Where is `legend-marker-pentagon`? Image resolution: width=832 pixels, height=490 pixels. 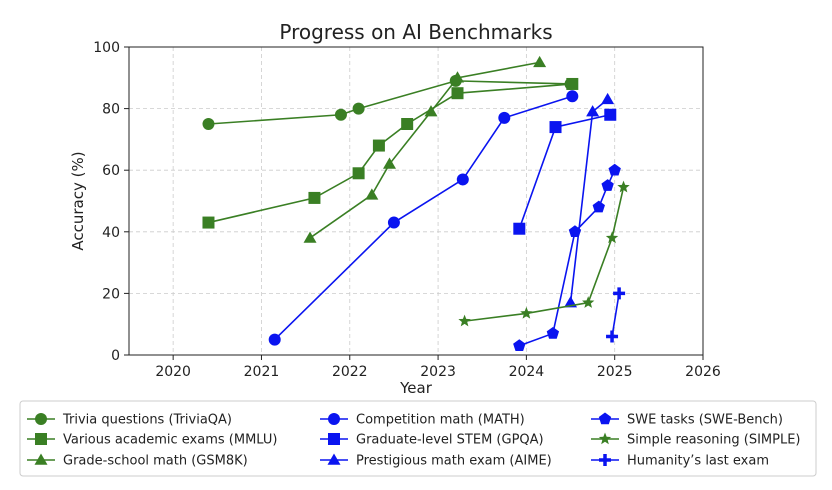 legend-marker-pentagon is located at coordinates (605, 418).